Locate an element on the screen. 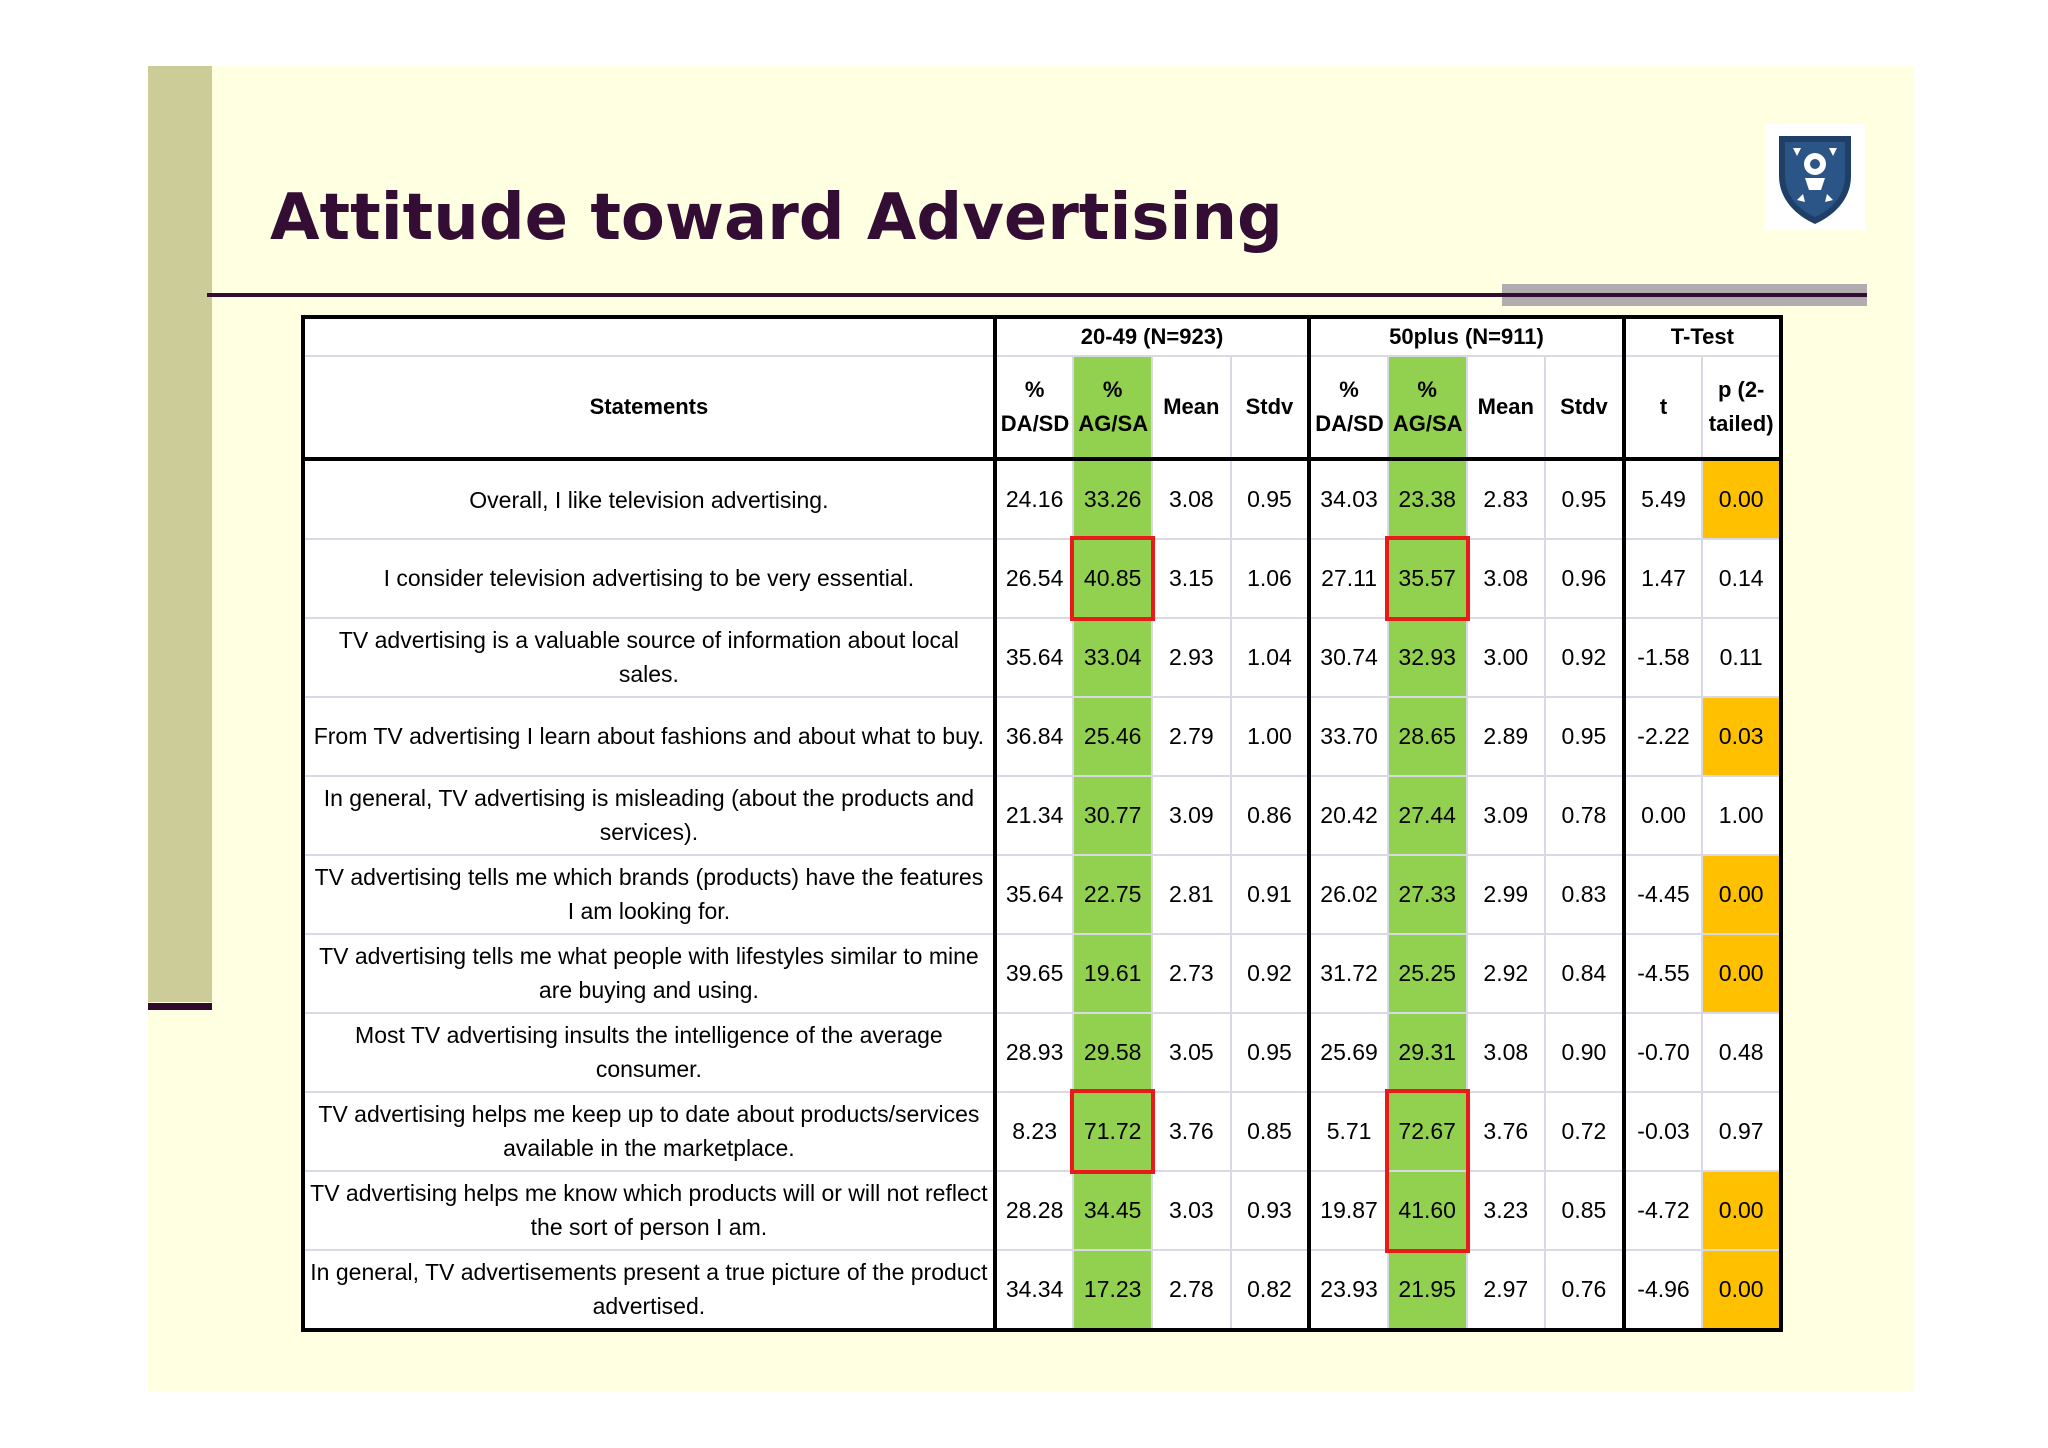 This screenshot has width=2048, height=1448. old-stdv-cell: 0.72 is located at coordinates (1584, 1131).